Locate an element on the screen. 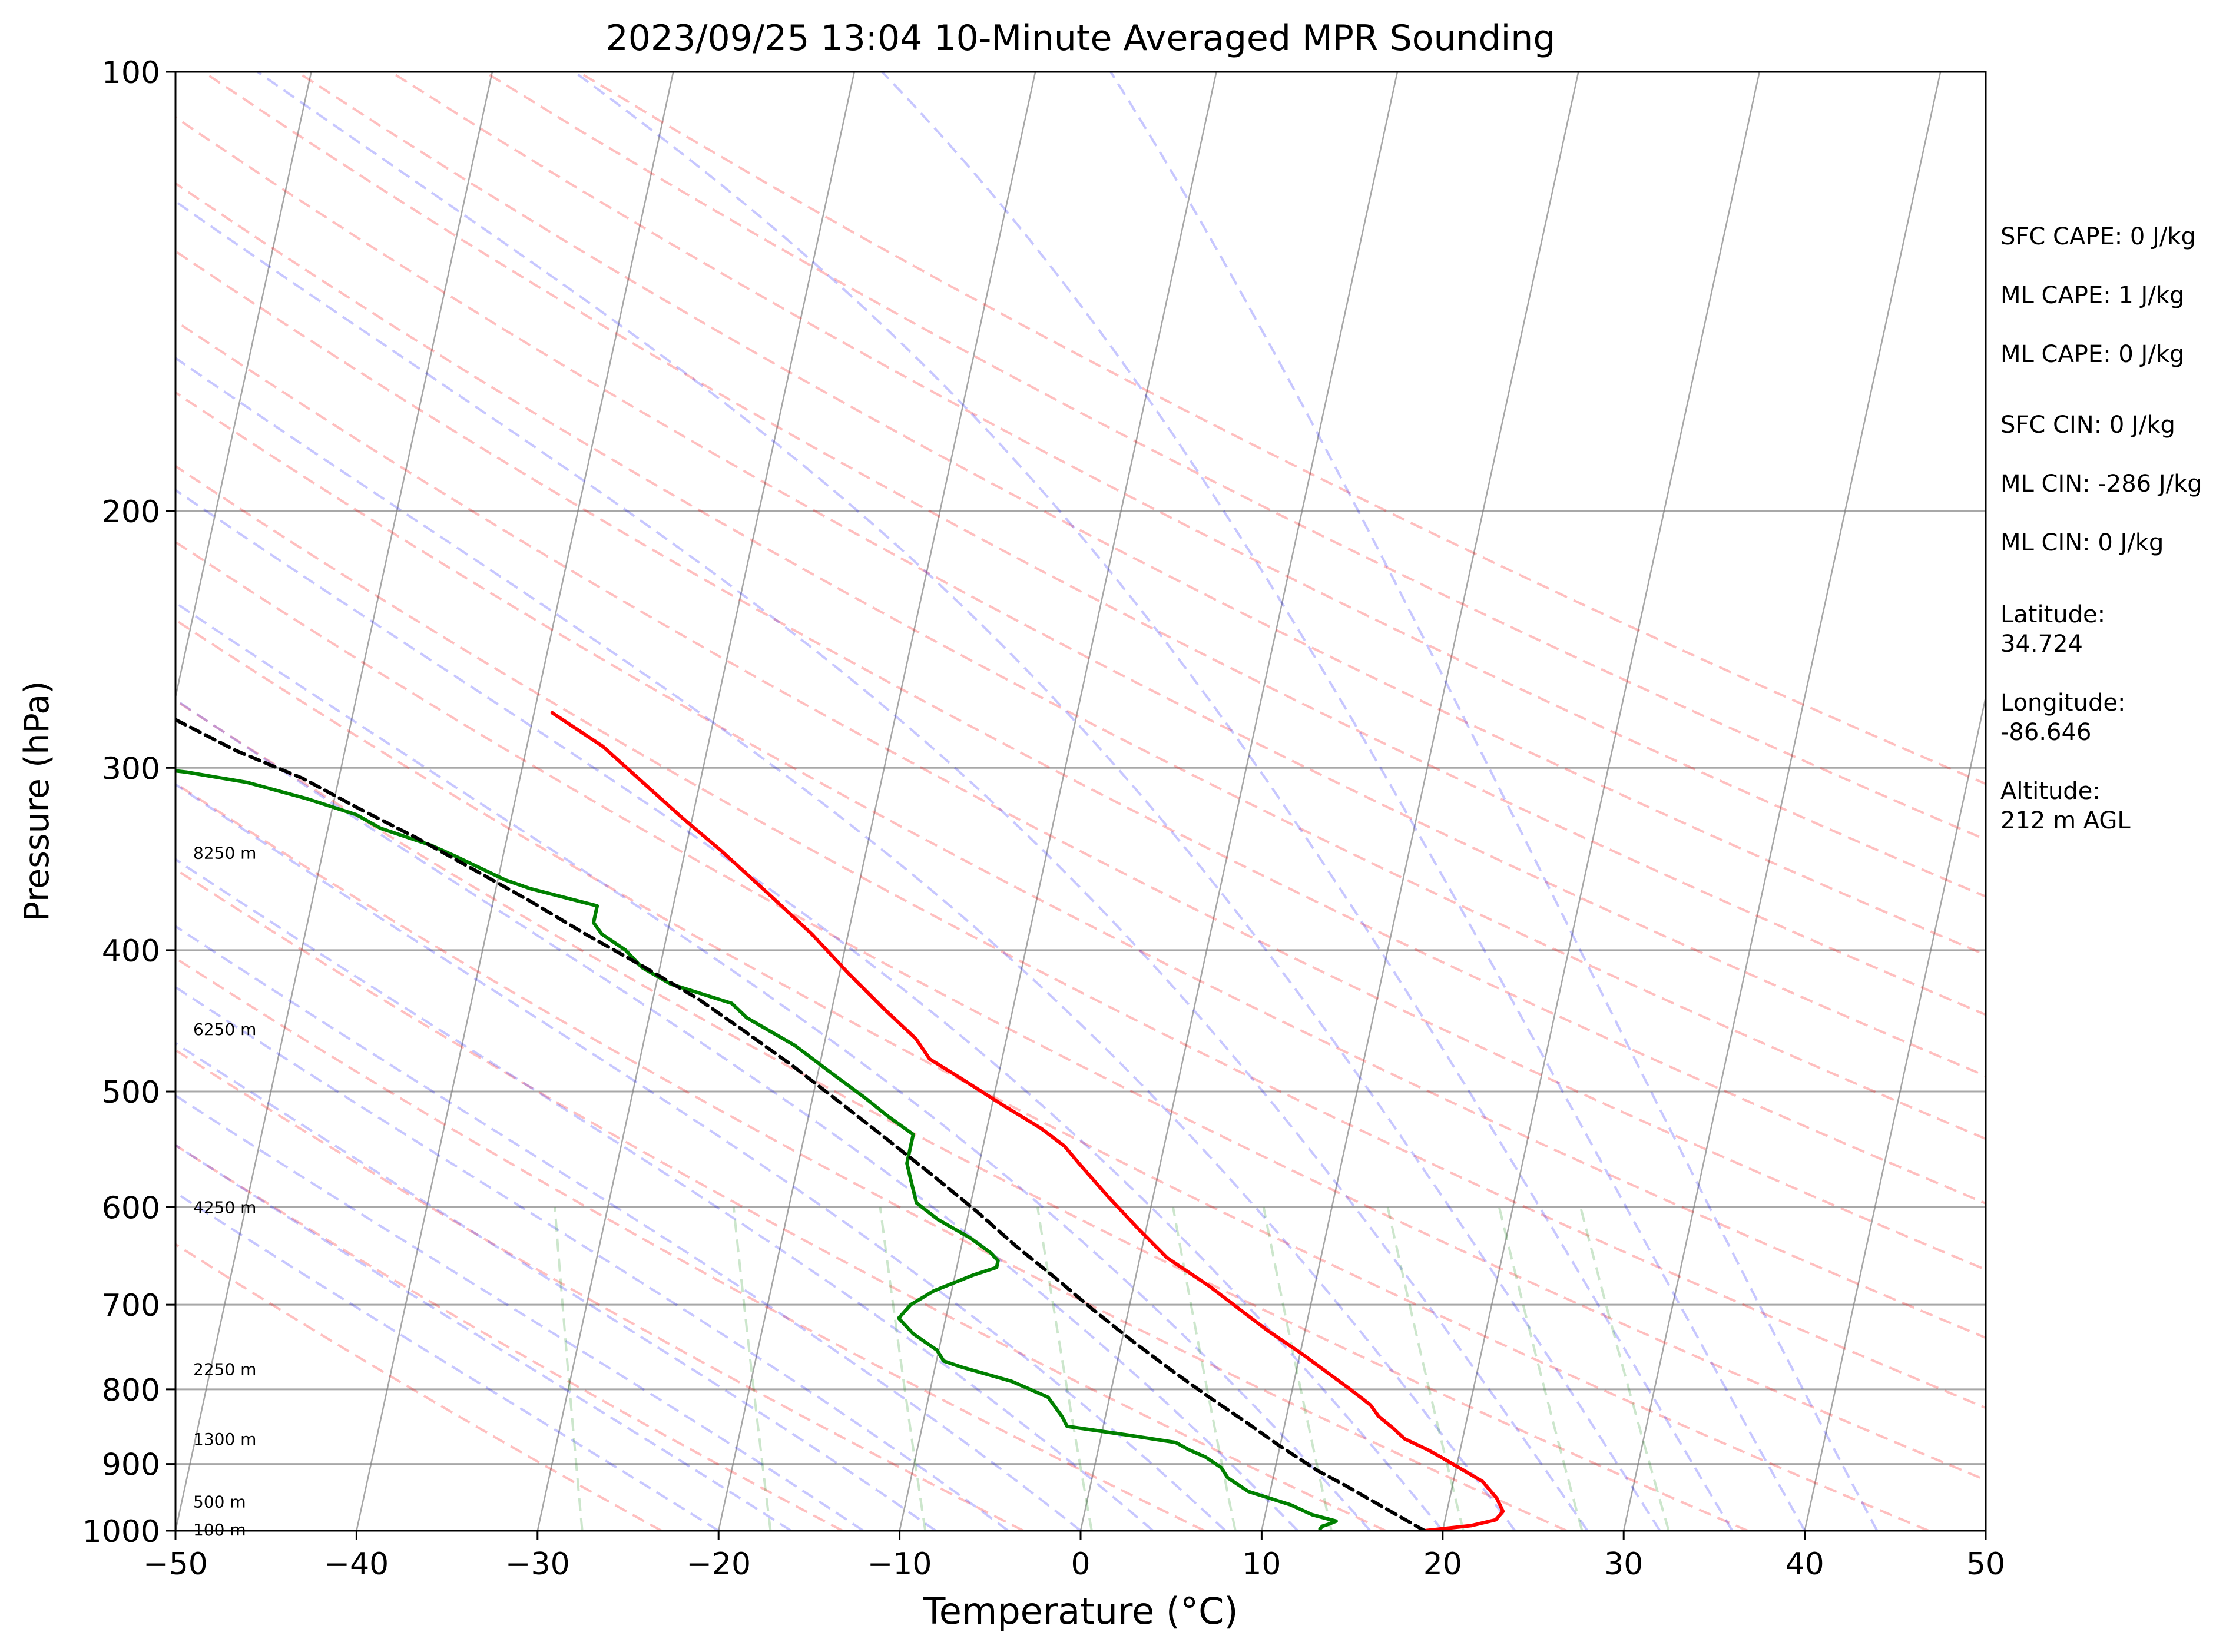 The image size is (2236, 1652). x-tick-label: −40 is located at coordinates (357, 1564).